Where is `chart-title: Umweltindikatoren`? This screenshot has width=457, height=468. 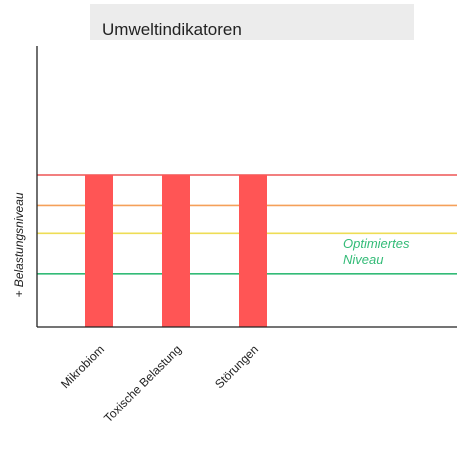 chart-title: Umweltindikatoren is located at coordinates (172, 29).